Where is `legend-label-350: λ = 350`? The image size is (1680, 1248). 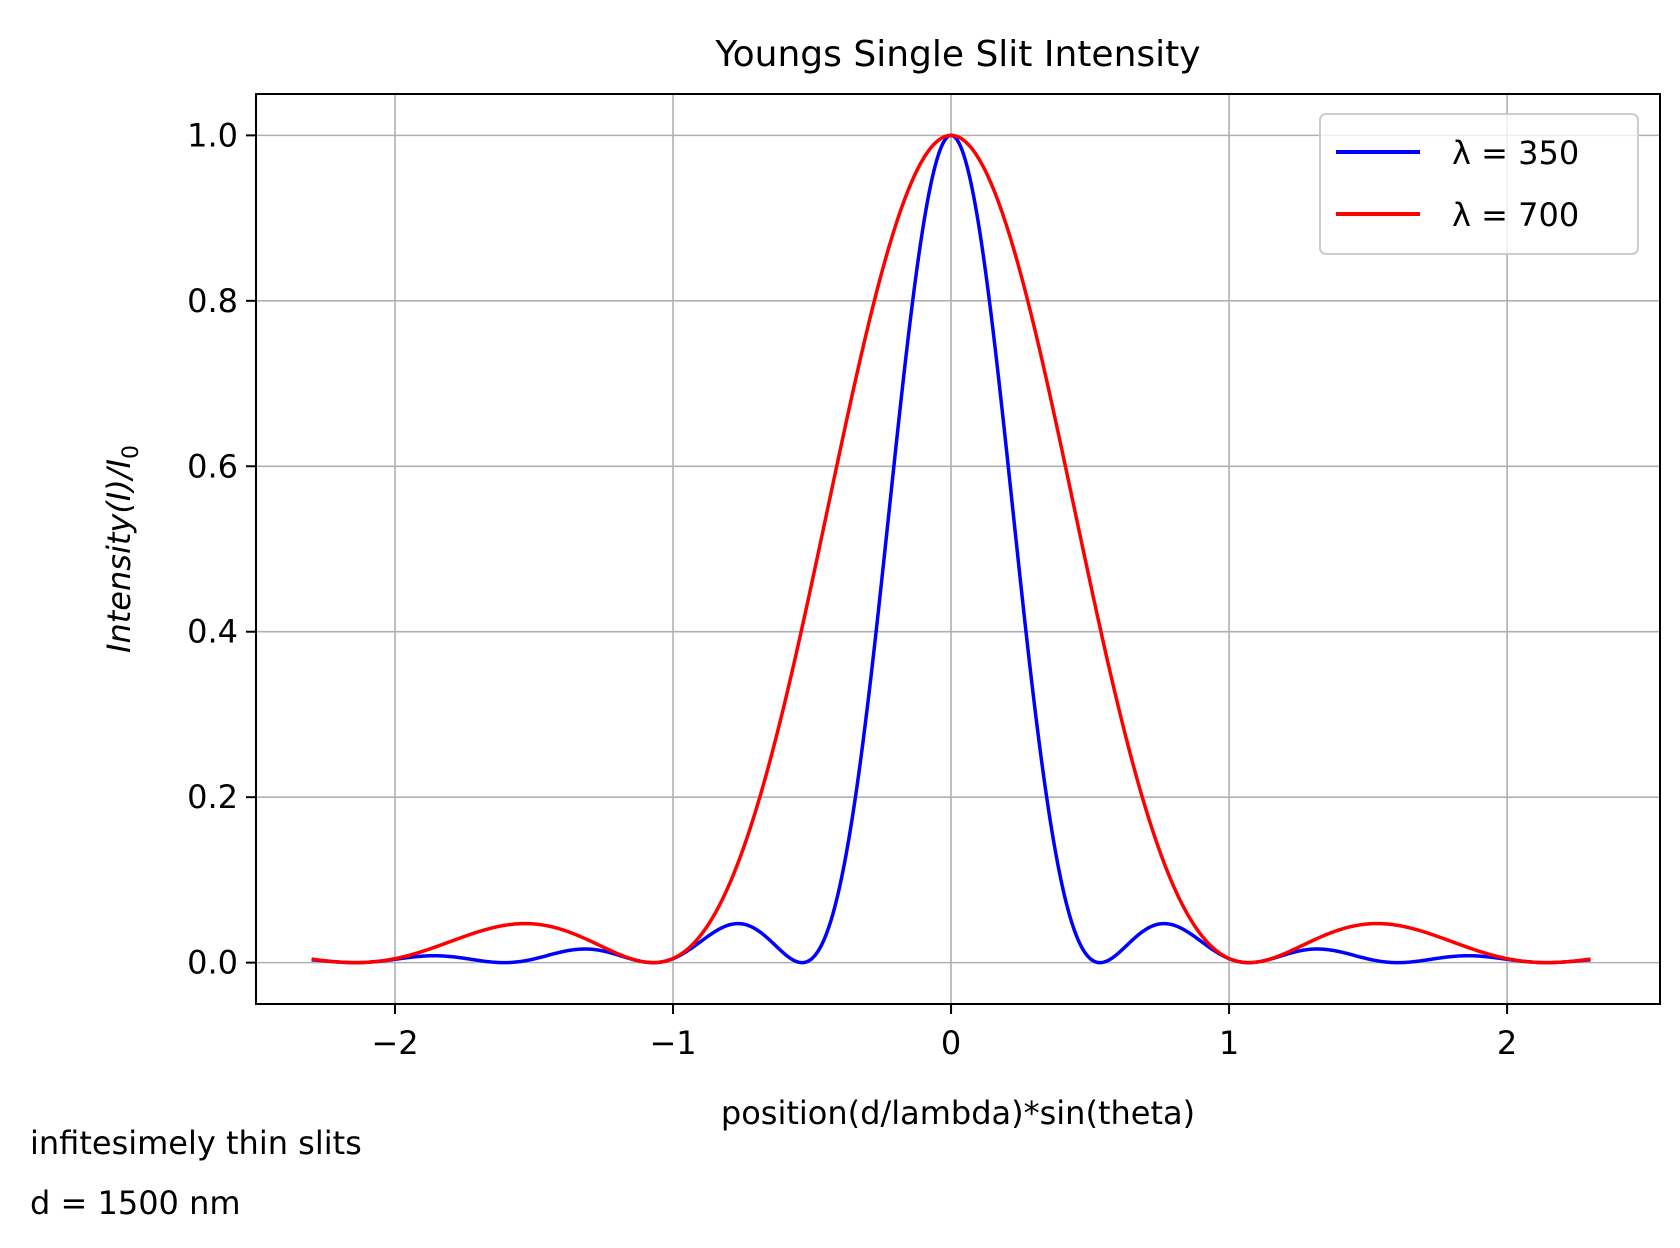 legend-label-350: λ = 350 is located at coordinates (1515, 153).